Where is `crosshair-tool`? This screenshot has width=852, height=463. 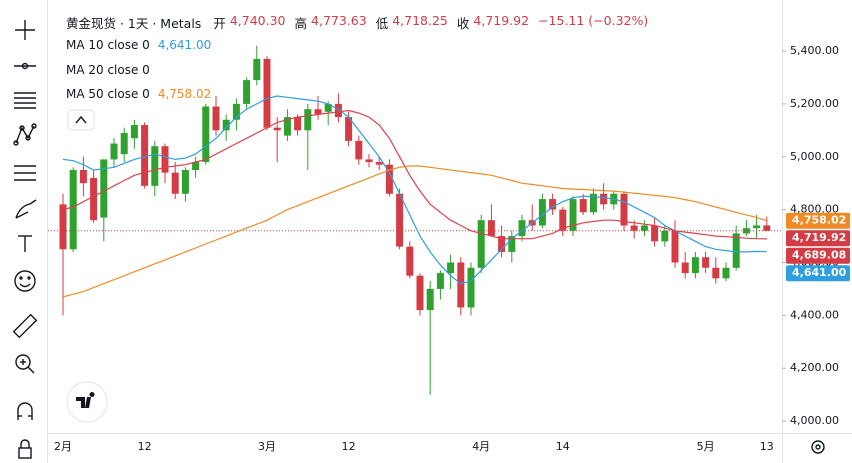 crosshair-tool is located at coordinates (25, 30).